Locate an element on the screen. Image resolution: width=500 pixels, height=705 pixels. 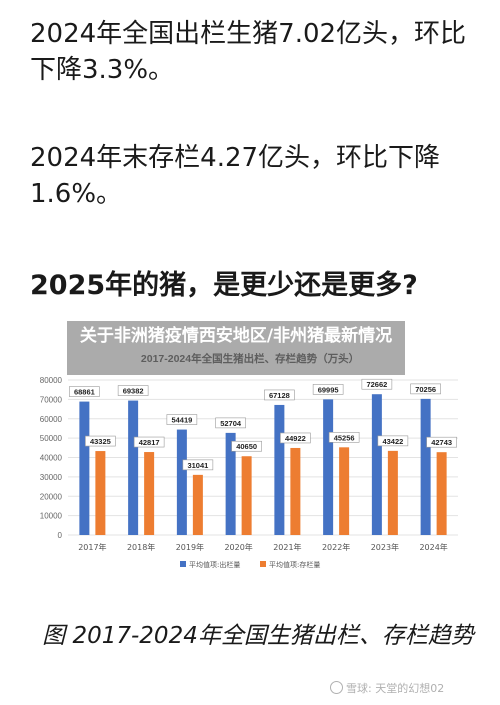
y-tick-label: 60000 is located at coordinates (51, 419).